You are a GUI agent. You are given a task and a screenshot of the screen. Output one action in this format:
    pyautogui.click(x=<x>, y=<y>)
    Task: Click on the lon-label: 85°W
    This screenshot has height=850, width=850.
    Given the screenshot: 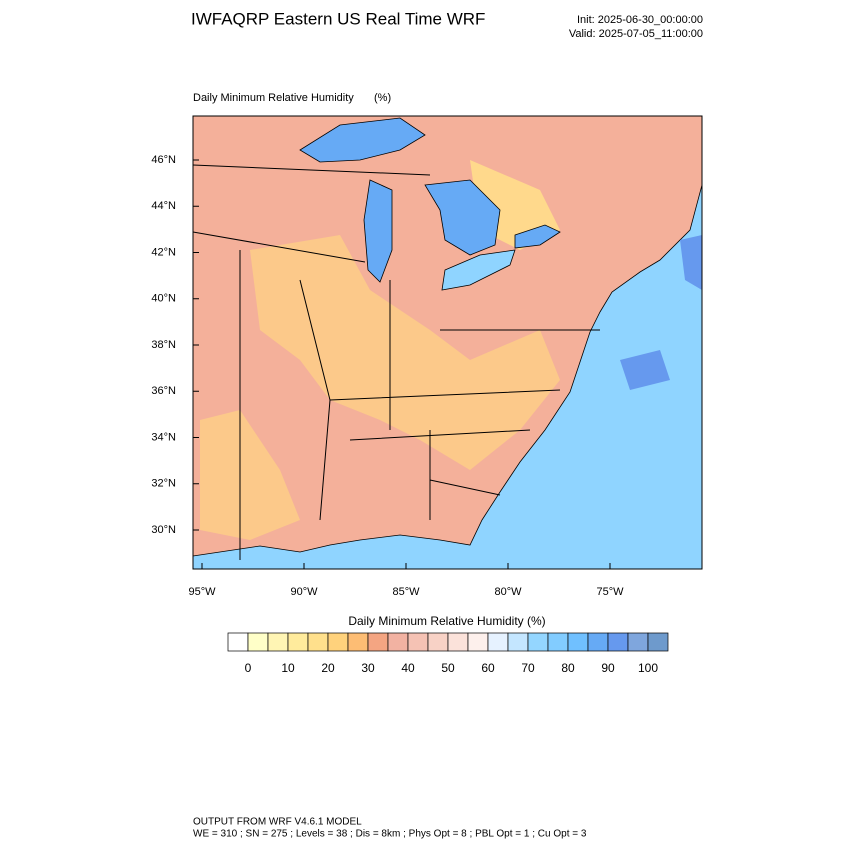 What is the action you would take?
    pyautogui.click(x=406, y=592)
    